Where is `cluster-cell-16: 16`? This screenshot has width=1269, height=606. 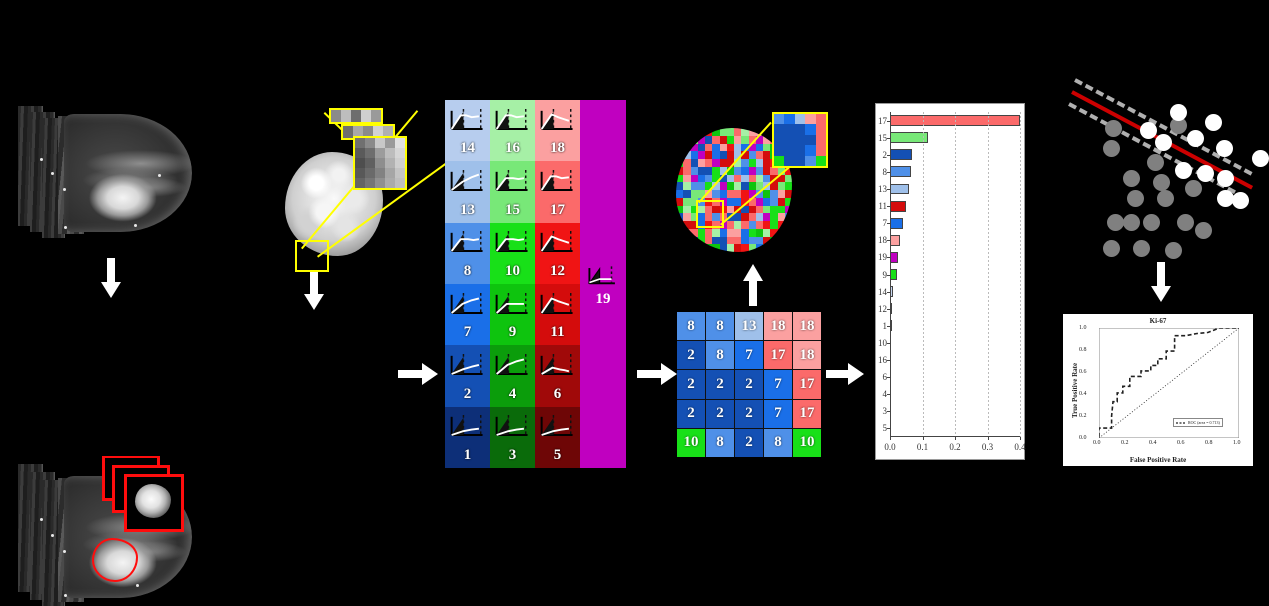
cluster-cell-16: 16 is located at coordinates (512, 131).